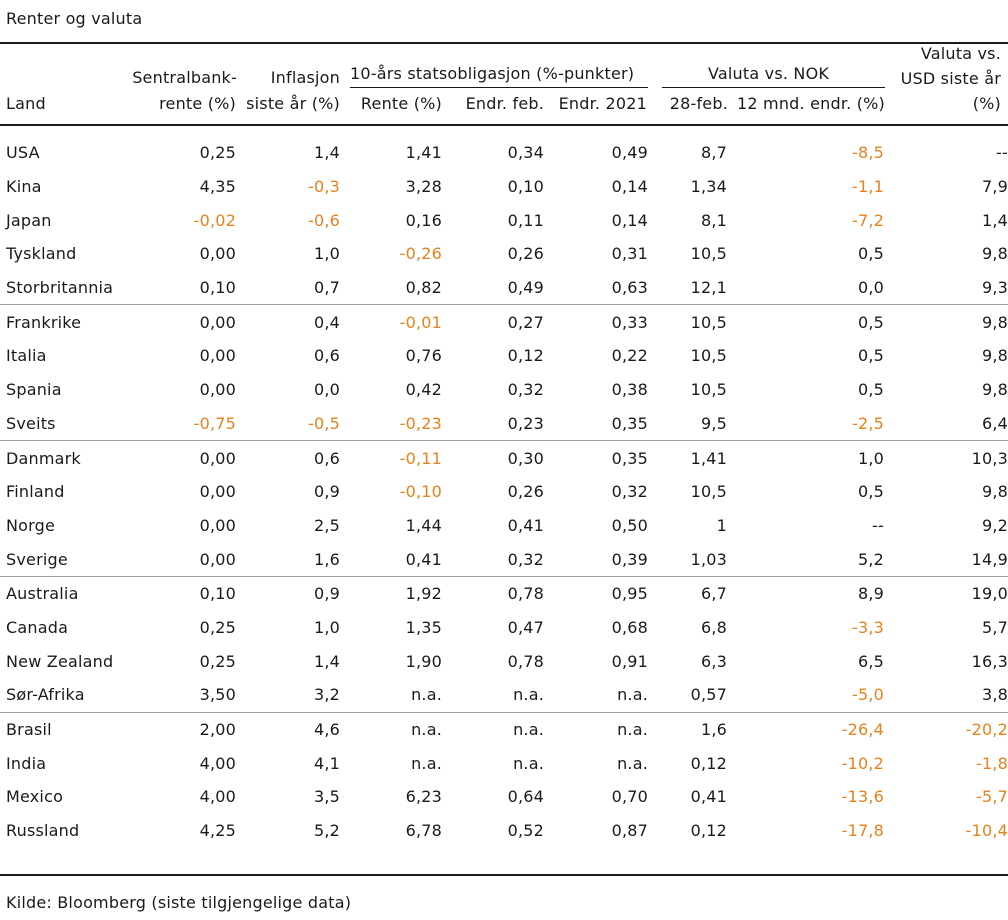 Image resolution: width=1008 pixels, height=920 pixels. Describe the element at coordinates (629, 661) in the screenshot. I see `cell-endr-2021: 0,91` at that location.